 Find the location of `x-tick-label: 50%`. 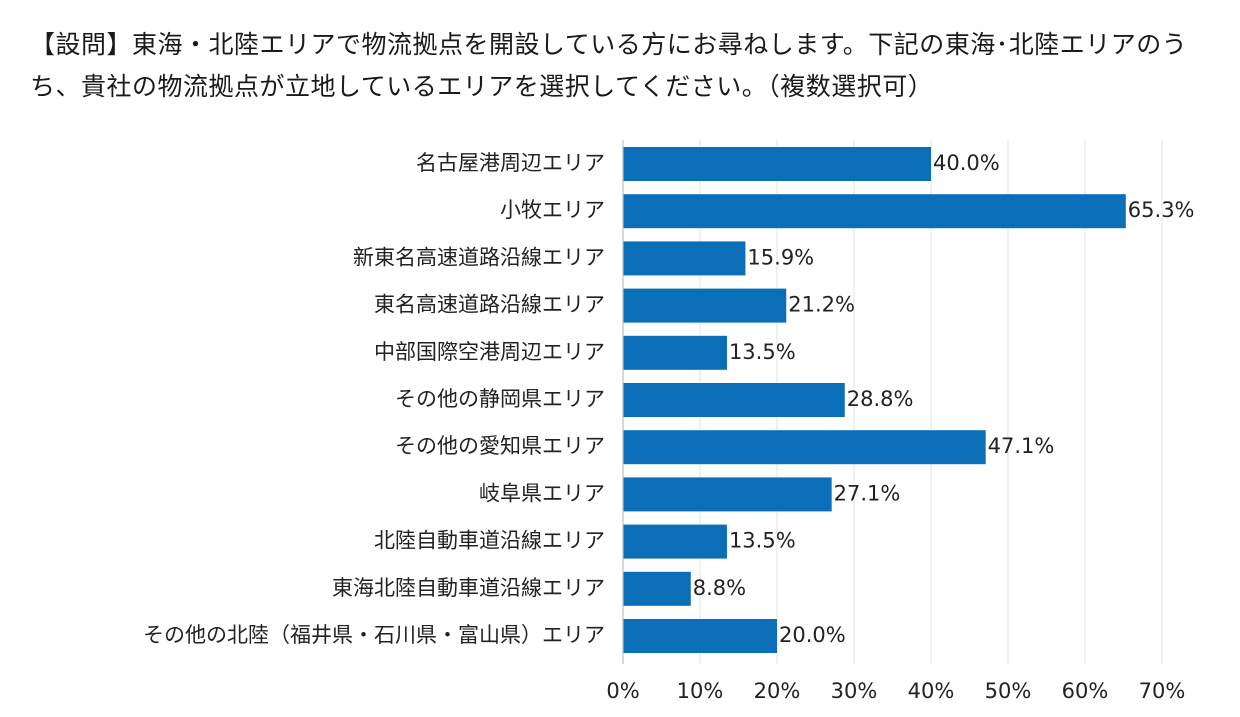

x-tick-label: 50% is located at coordinates (1008, 691).